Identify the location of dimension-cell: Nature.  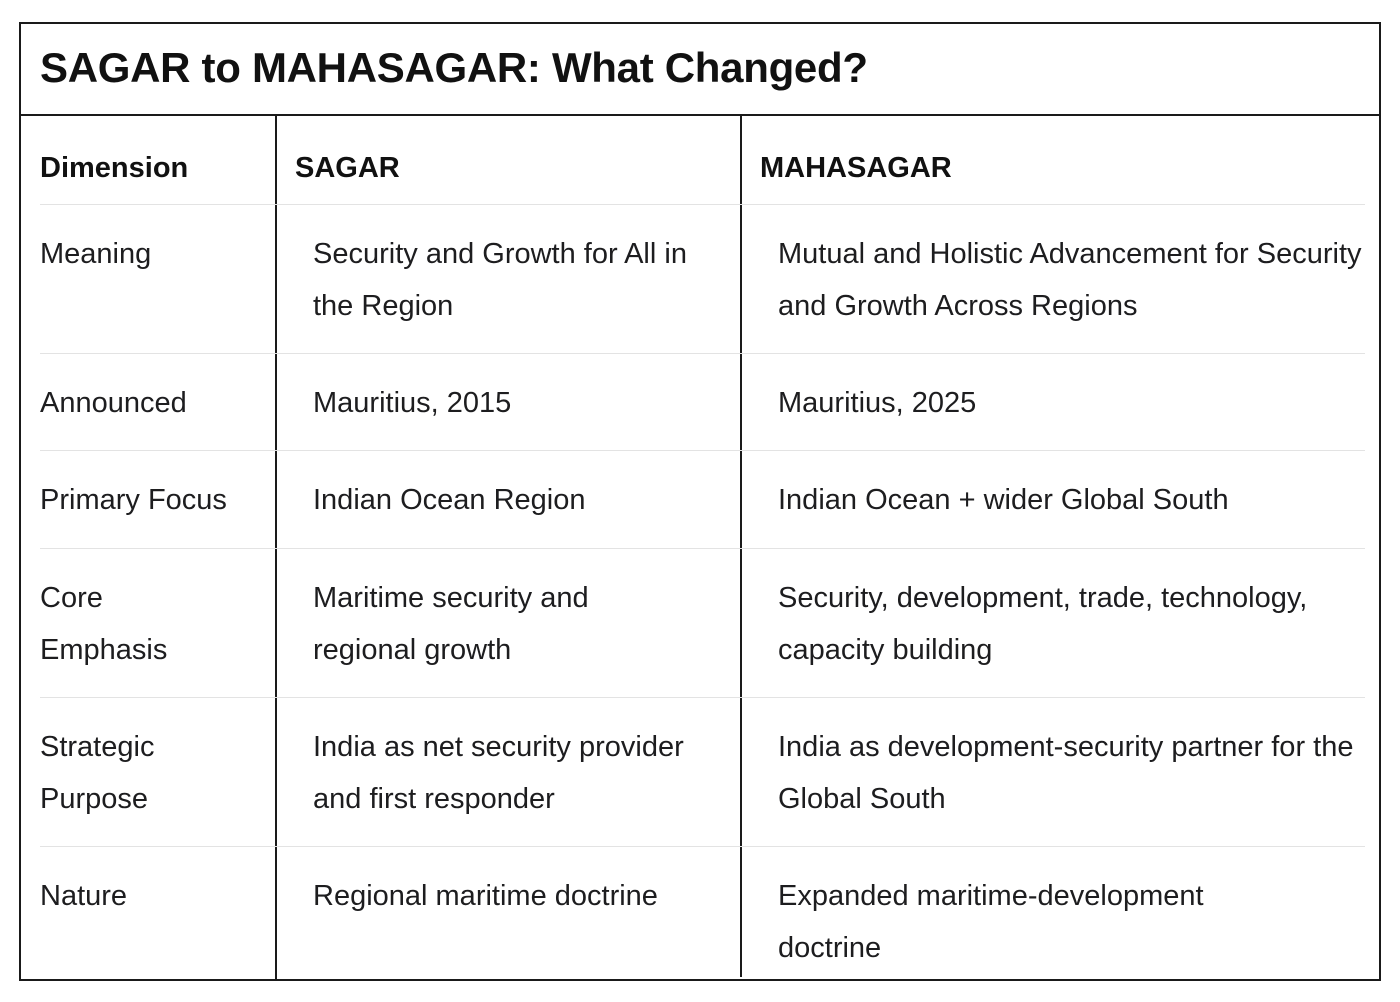
(84, 896).